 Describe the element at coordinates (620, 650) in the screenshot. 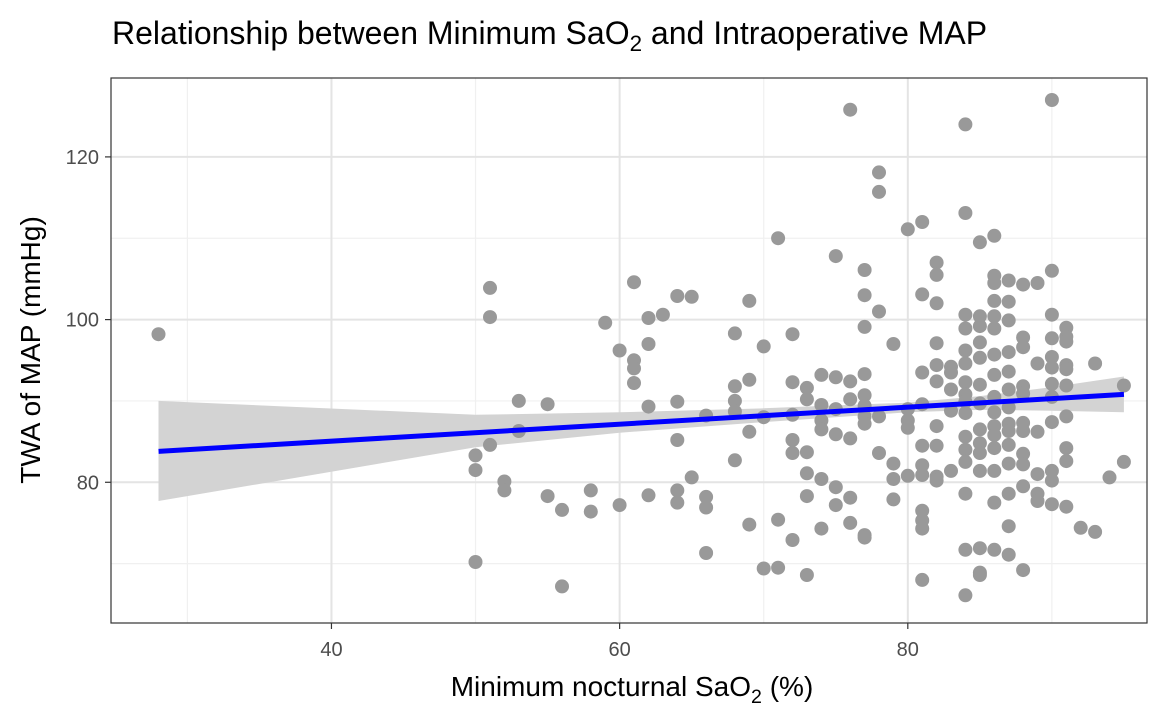

I see `x-tick-label: 60` at that location.